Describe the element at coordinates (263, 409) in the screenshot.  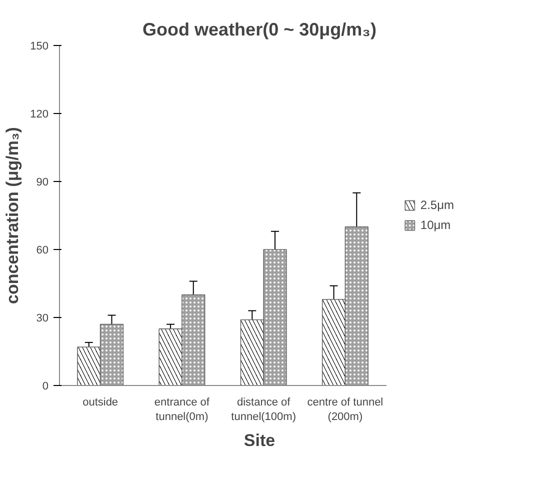
I see `x-tick-label: distance of tunnel(100m)` at that location.